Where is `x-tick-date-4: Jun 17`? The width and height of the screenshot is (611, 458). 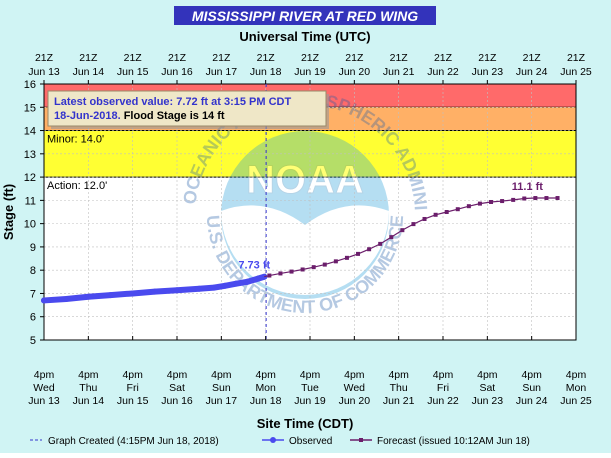
x-tick-date-4: Jun 17 is located at coordinates (222, 401).